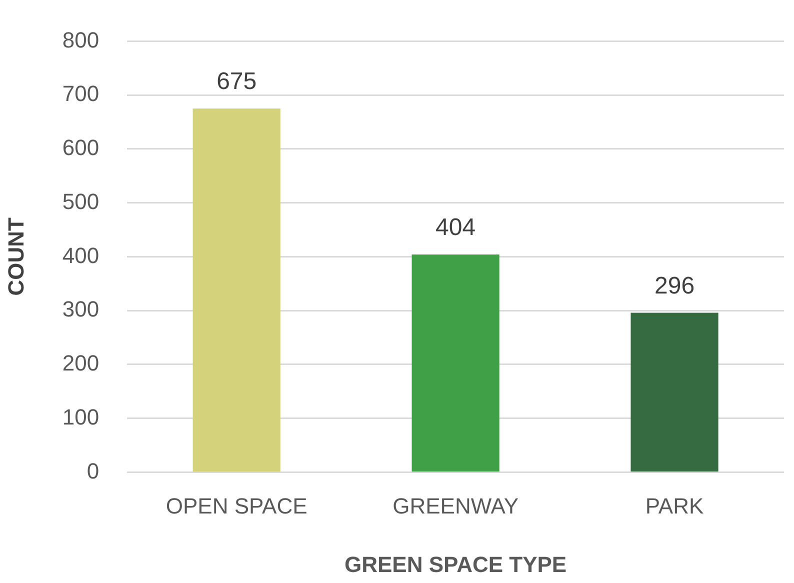 Image resolution: width=794 pixels, height=583 pixels. Describe the element at coordinates (455, 564) in the screenshot. I see `x-axis-title: GREEN SPACE TYPE` at that location.